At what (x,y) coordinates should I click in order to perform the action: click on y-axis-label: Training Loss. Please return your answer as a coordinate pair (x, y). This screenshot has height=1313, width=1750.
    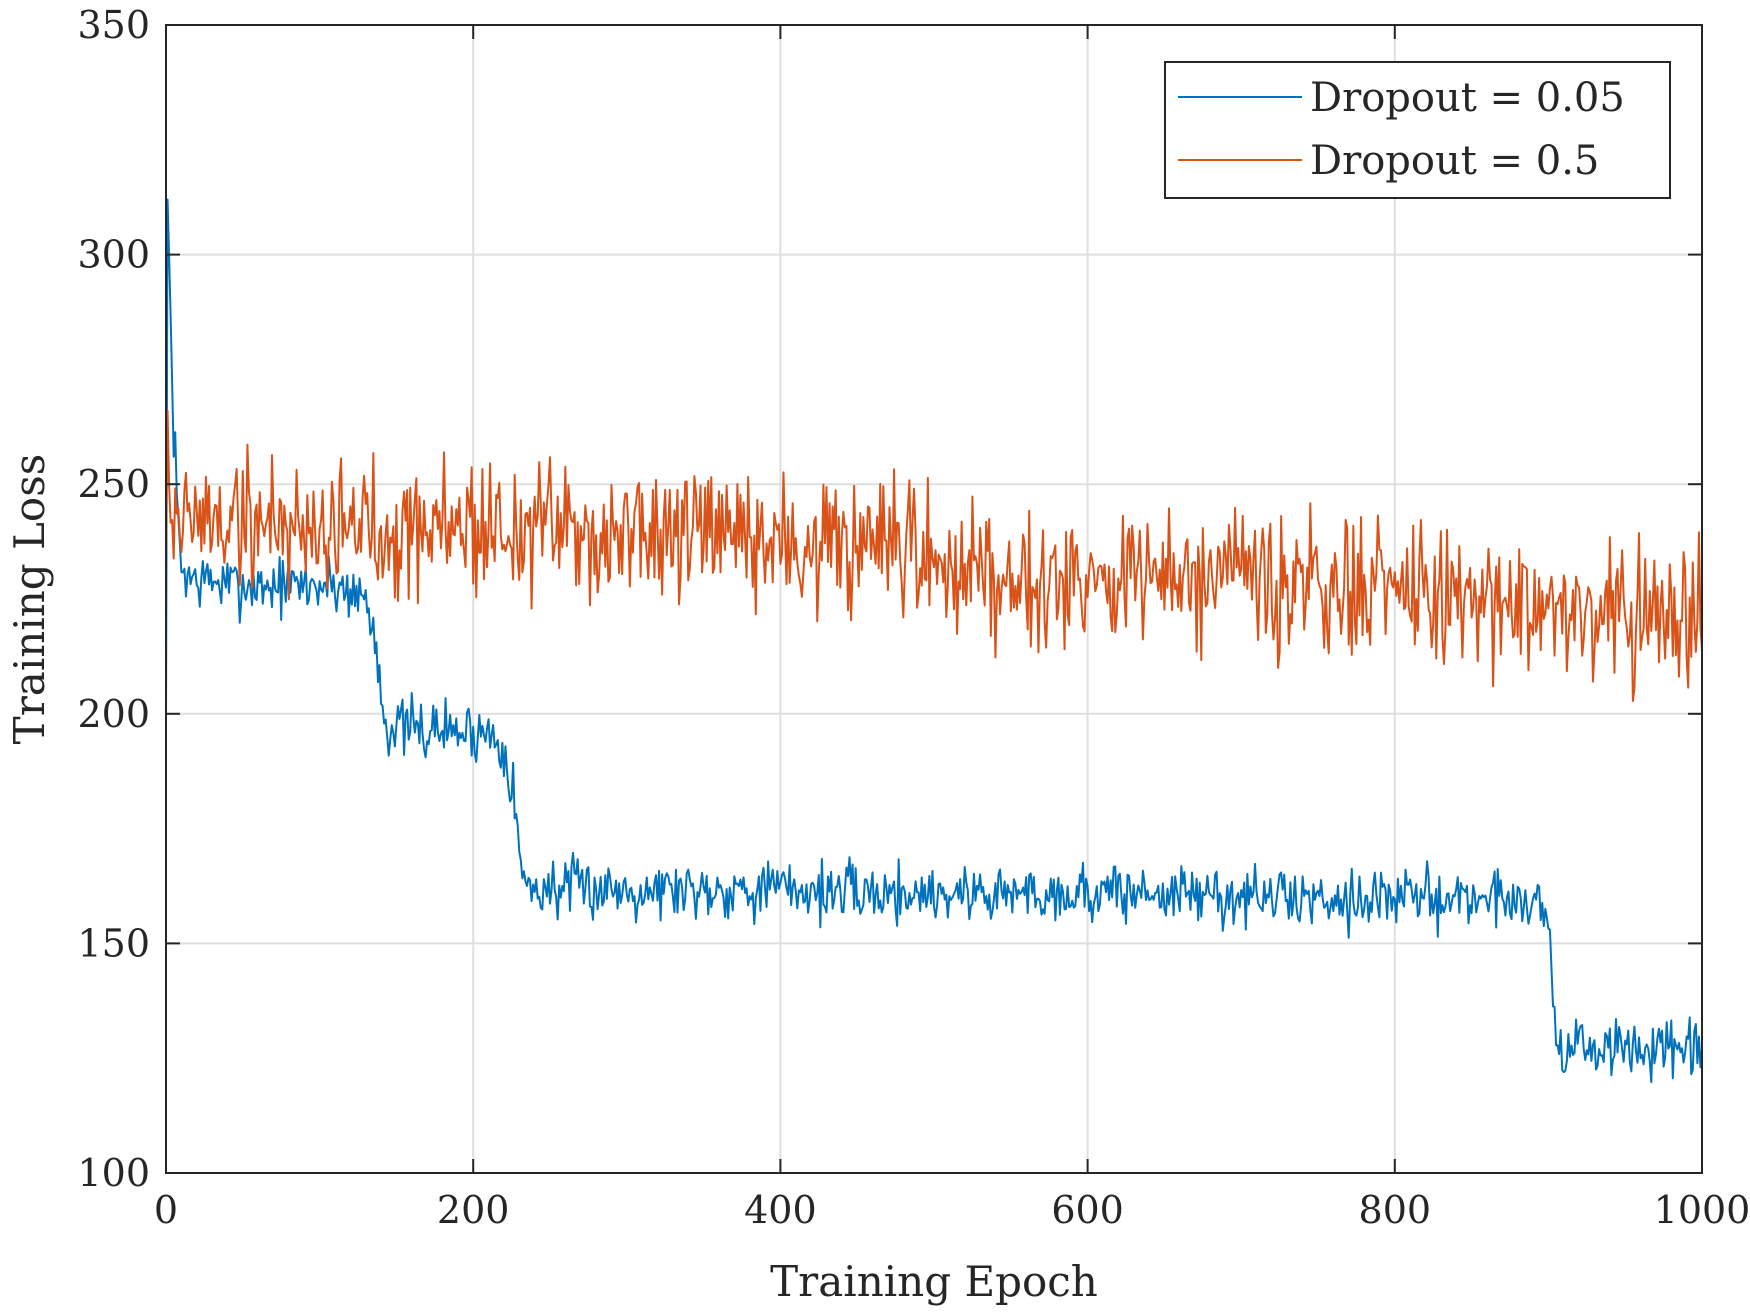
    Looking at the image, I should click on (29, 599).